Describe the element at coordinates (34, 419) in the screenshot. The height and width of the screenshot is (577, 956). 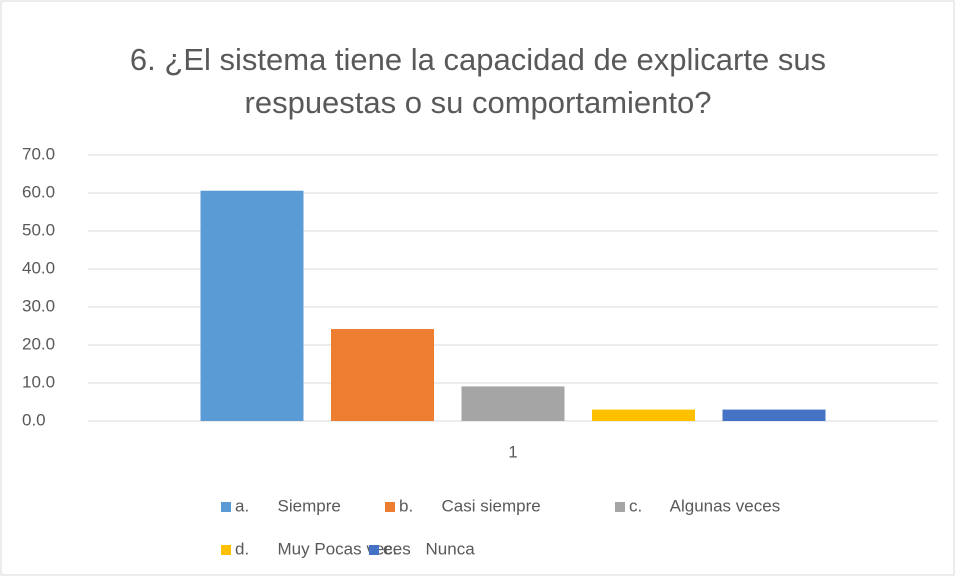
I see `y-tick-label: 0.0` at that location.